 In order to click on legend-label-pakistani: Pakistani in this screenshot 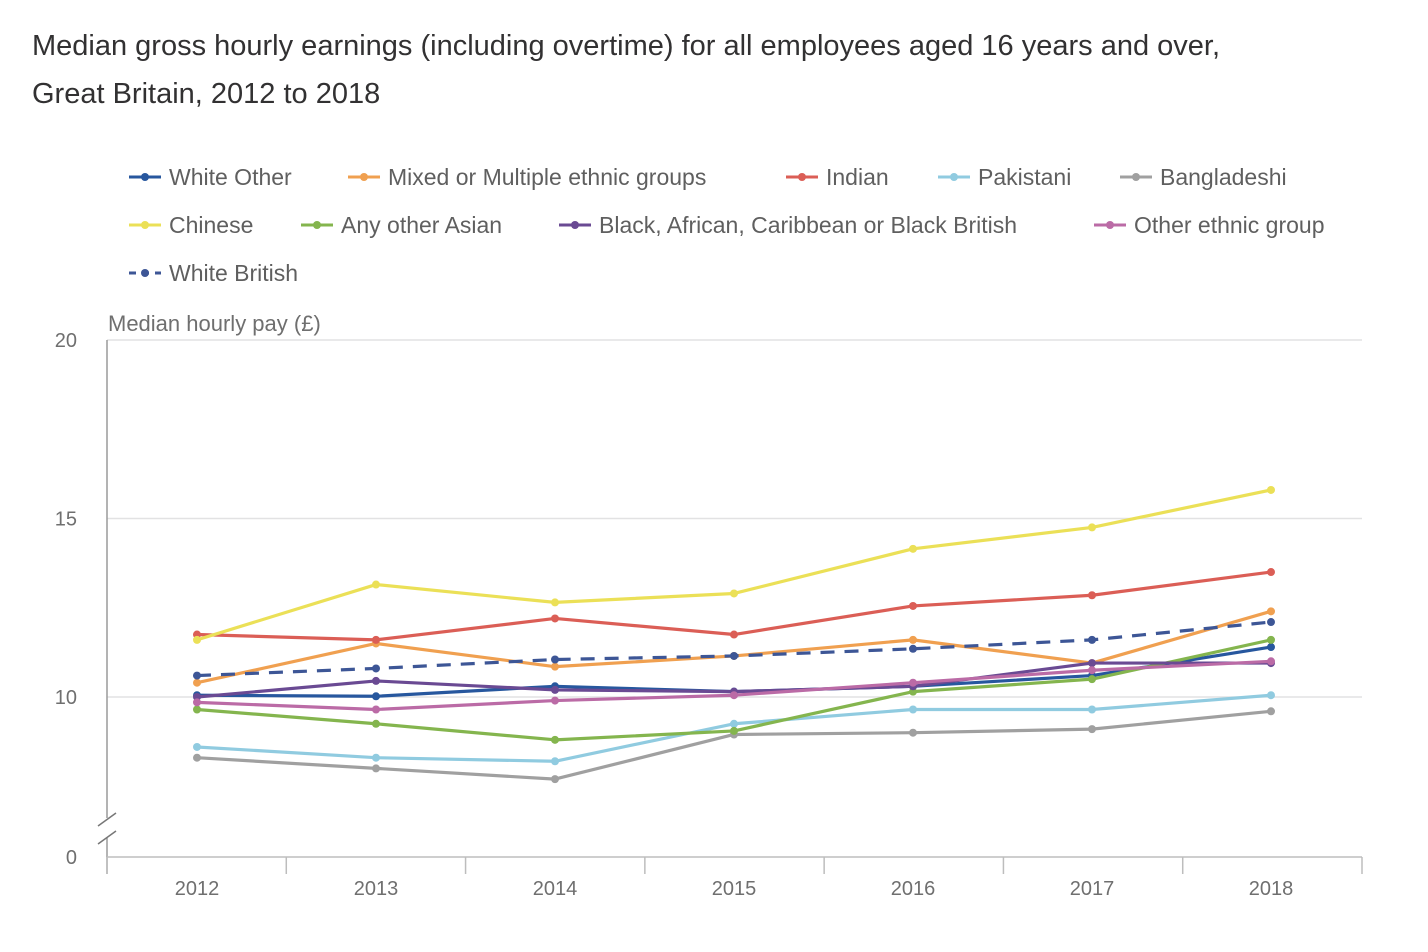, I will do `click(1024, 177)`.